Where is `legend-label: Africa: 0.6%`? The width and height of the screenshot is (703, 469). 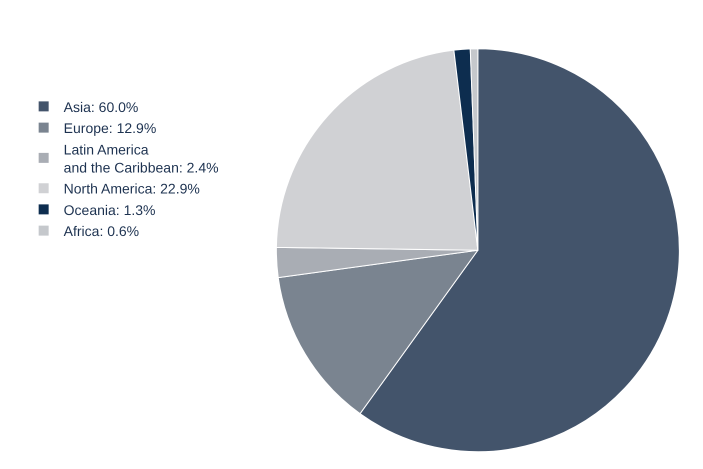 legend-label: Africa: 0.6% is located at coordinates (102, 231).